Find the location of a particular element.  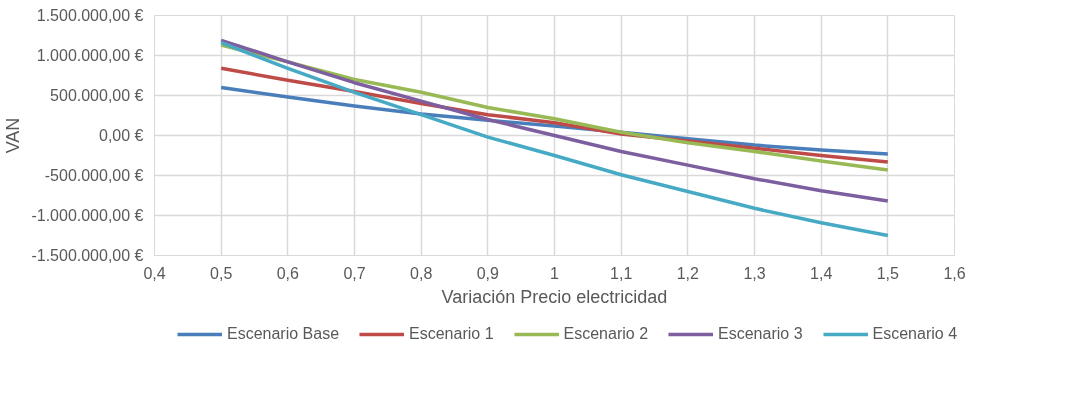

x-tick-label: 1 is located at coordinates (555, 273).